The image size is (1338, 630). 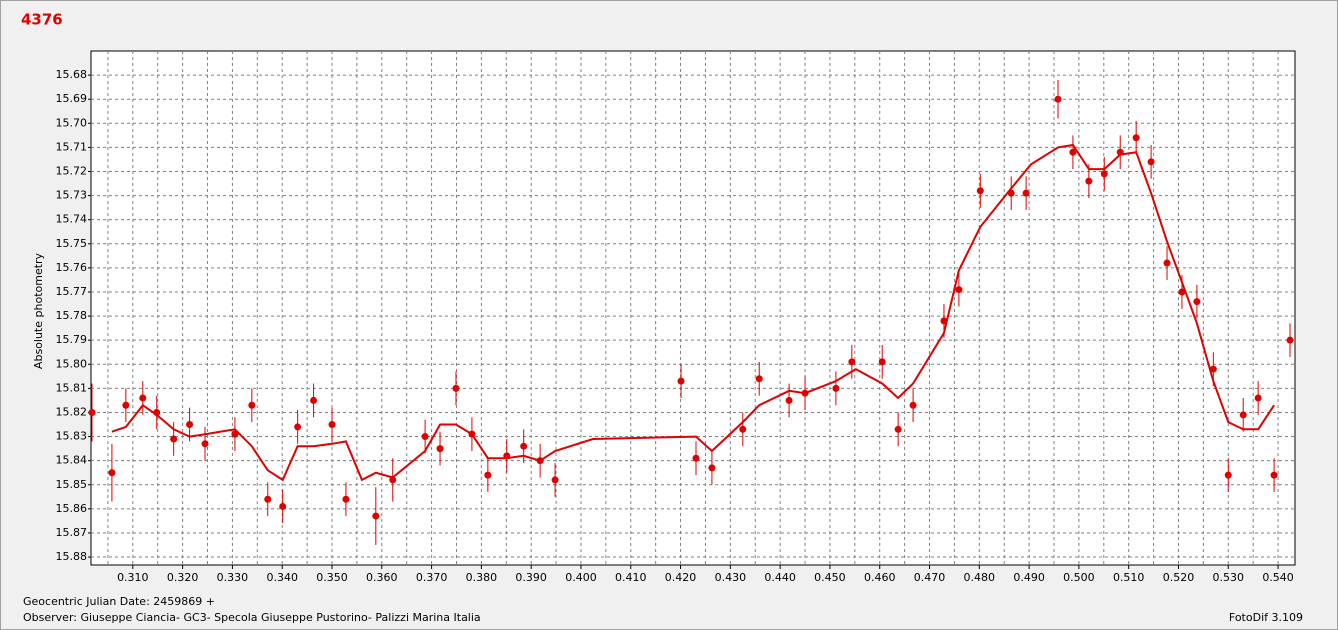 What do you see at coordinates (731, 577) in the screenshot?
I see `x-tick-label: 0.430` at bounding box center [731, 577].